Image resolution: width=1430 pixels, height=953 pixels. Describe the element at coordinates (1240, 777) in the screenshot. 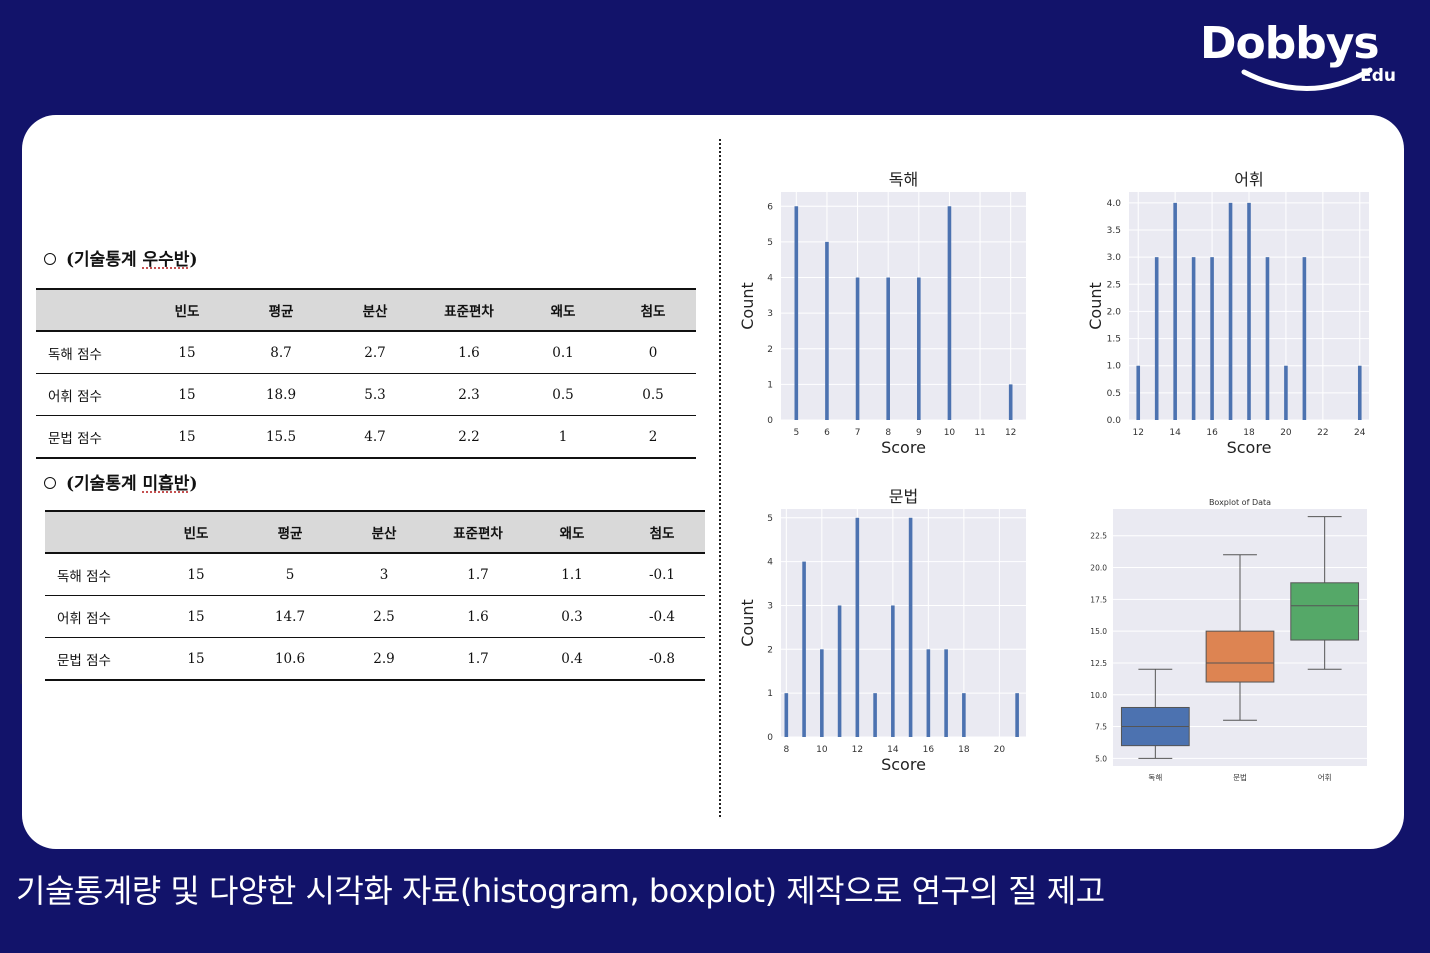

I see `x-tick-label: 문법` at that location.